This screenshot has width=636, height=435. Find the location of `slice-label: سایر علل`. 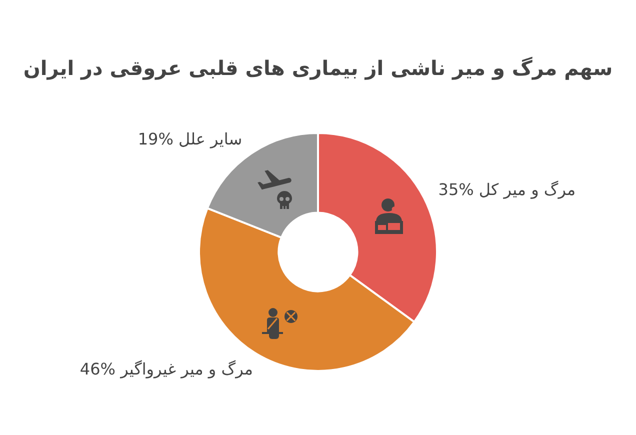

slice-label: سایر علل is located at coordinates (210, 139).